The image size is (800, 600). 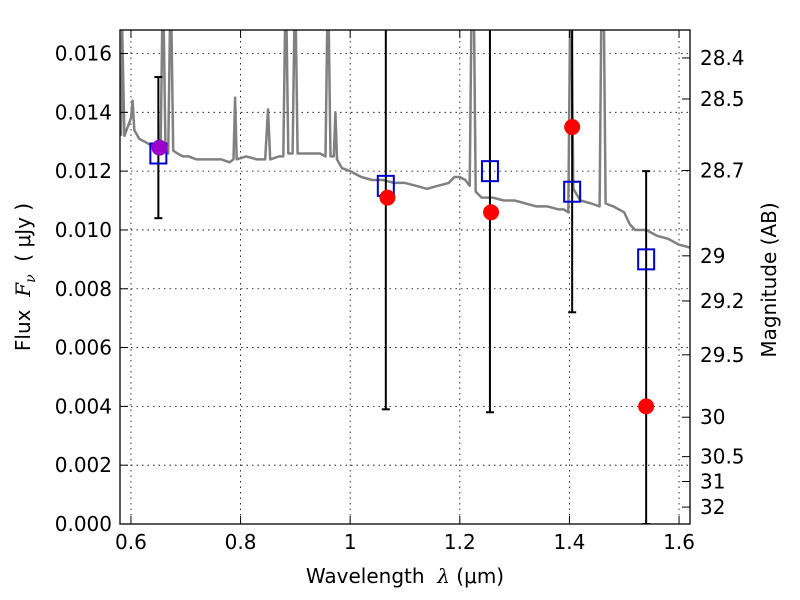 I want to click on x-tick-label: 1.6, so click(x=679, y=542).